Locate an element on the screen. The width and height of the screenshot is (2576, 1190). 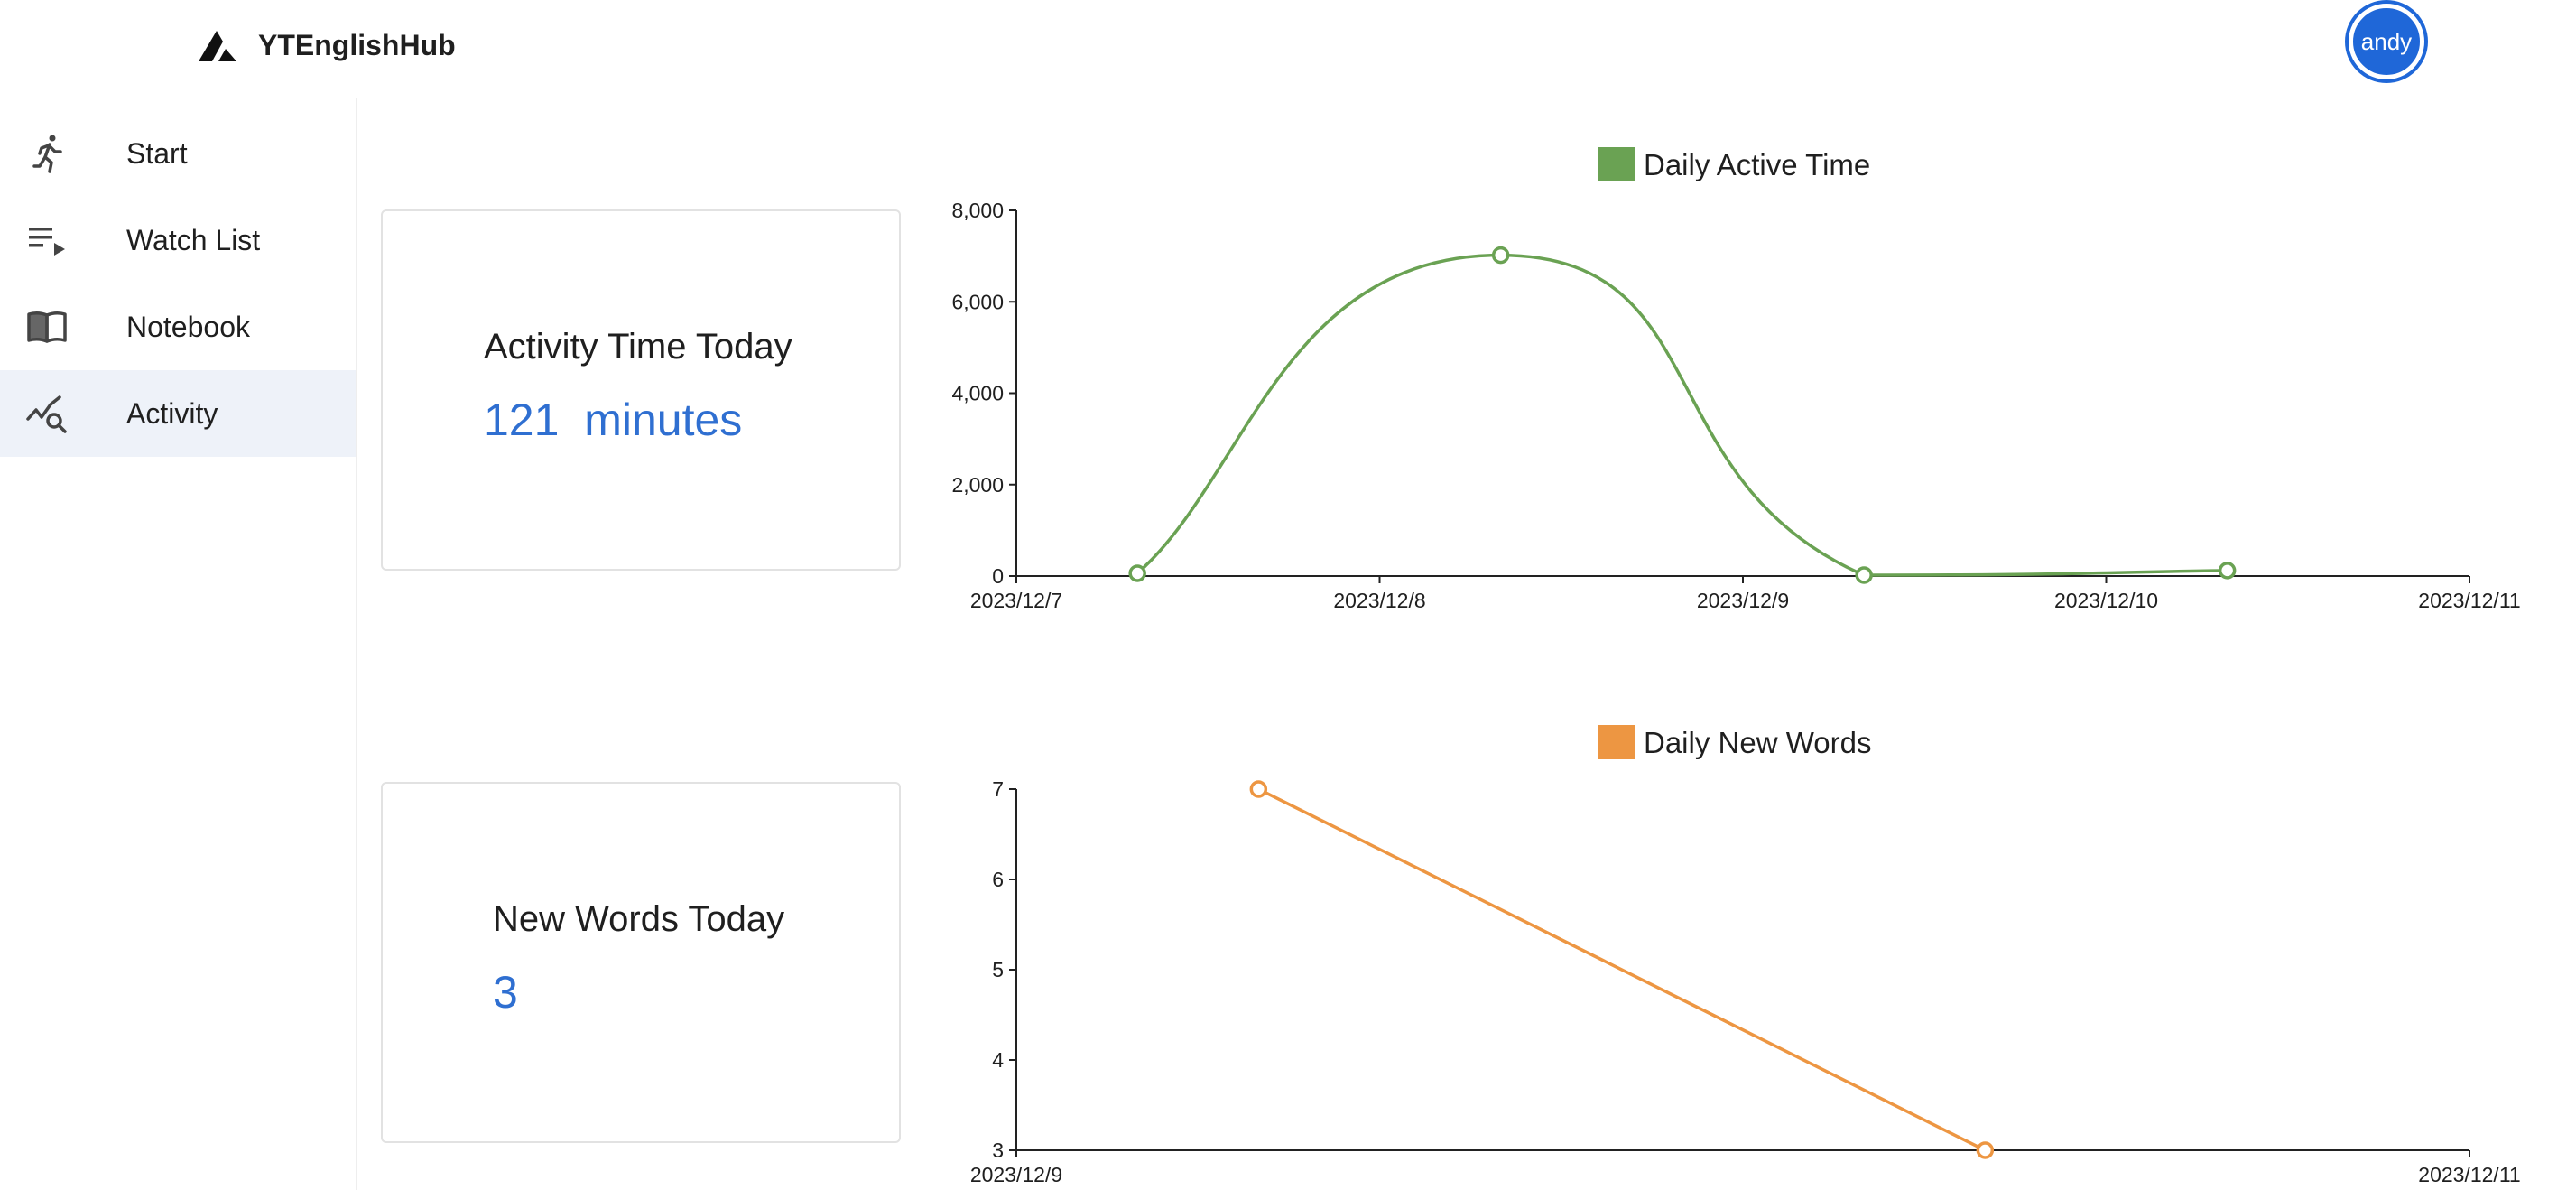
activity-time-unit: minutes is located at coordinates (663, 420).